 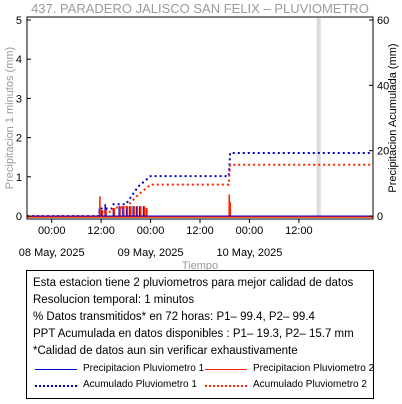 I want to click on x-tick-label-5: 12:00, so click(x=299, y=231).